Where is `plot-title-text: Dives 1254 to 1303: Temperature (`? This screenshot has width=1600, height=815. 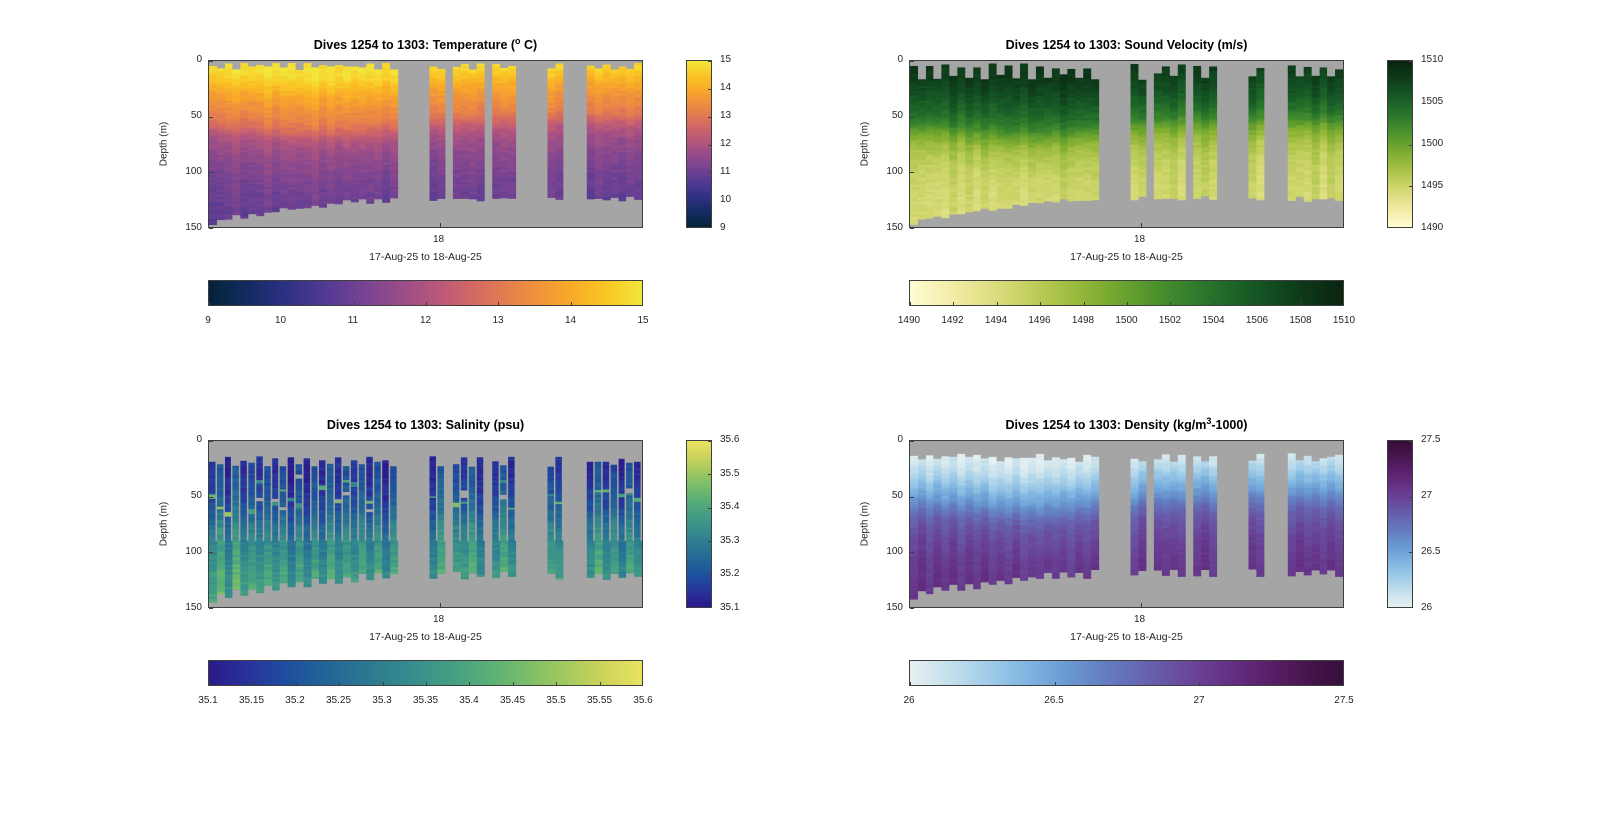
plot-title-text: Dives 1254 to 1303: Temperature ( is located at coordinates (414, 45).